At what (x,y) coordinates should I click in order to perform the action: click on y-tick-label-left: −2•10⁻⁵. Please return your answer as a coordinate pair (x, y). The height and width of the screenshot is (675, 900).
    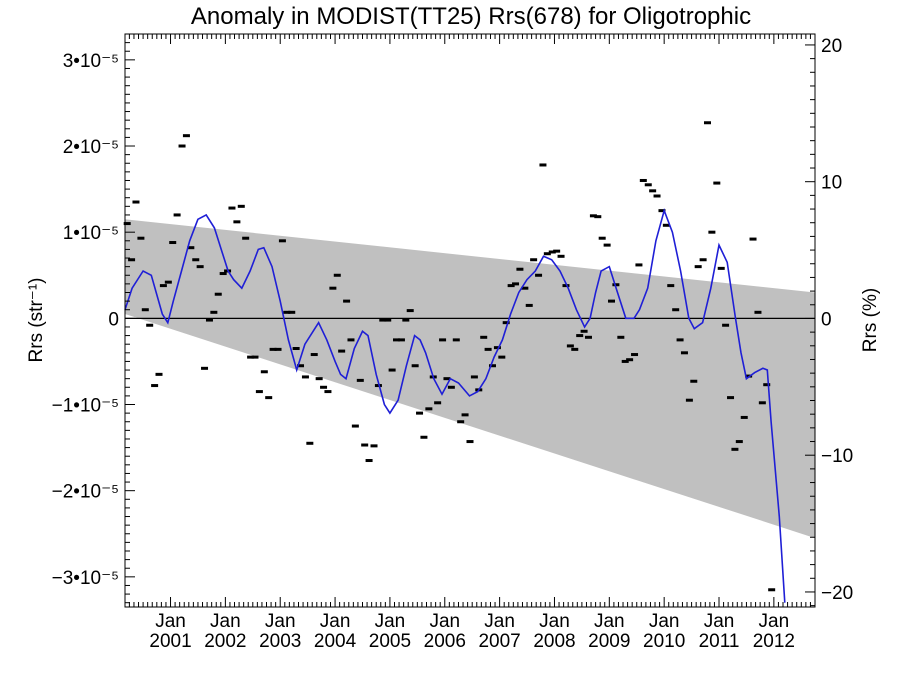
    Looking at the image, I should click on (85, 492).